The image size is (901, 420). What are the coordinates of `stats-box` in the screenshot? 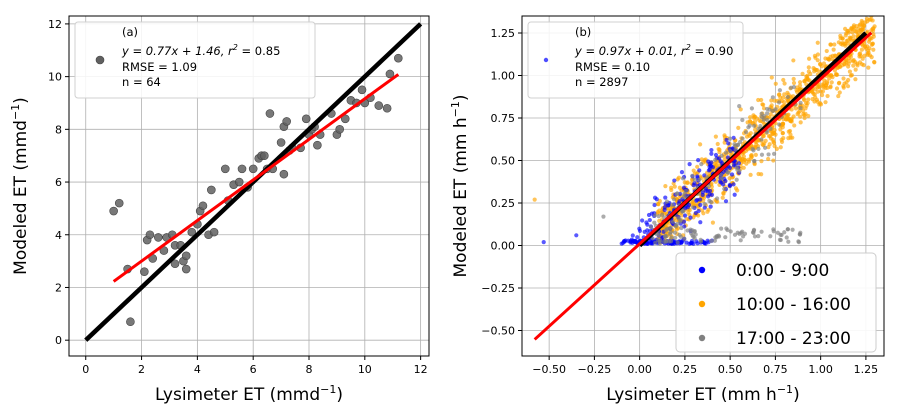 It's located at (635, 60).